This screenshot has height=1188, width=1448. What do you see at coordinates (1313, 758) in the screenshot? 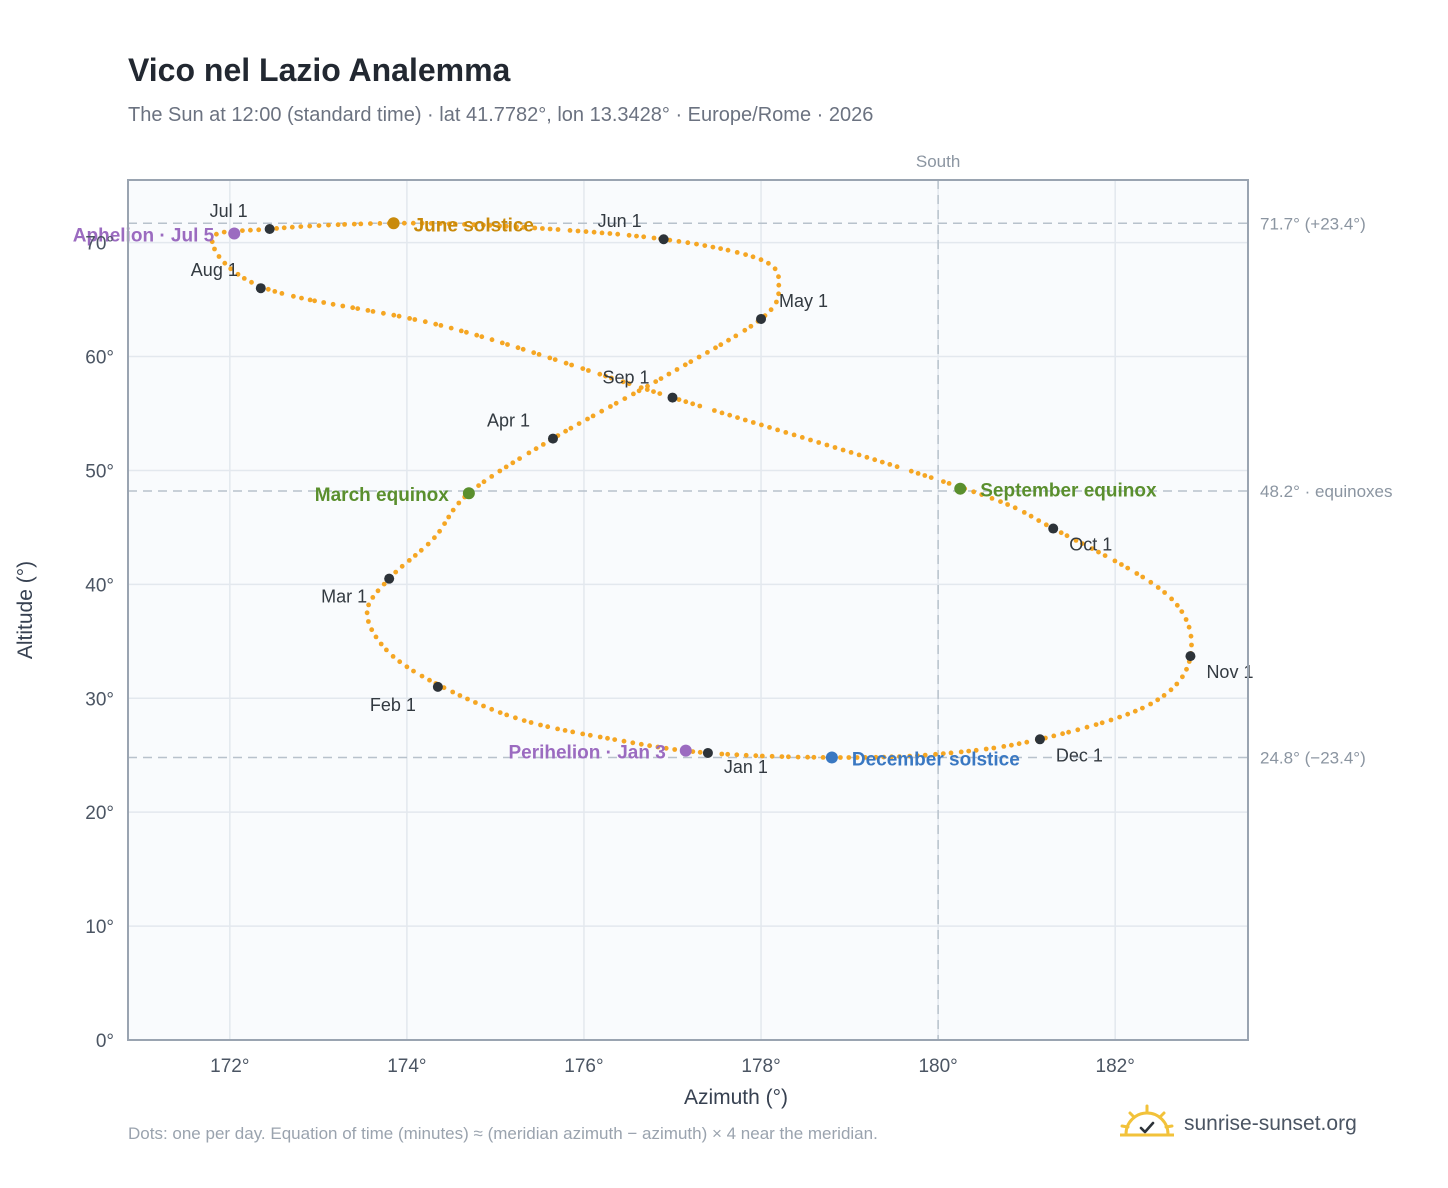
I see `reference-line-label: 24.8° (−23.4°)` at bounding box center [1313, 758].